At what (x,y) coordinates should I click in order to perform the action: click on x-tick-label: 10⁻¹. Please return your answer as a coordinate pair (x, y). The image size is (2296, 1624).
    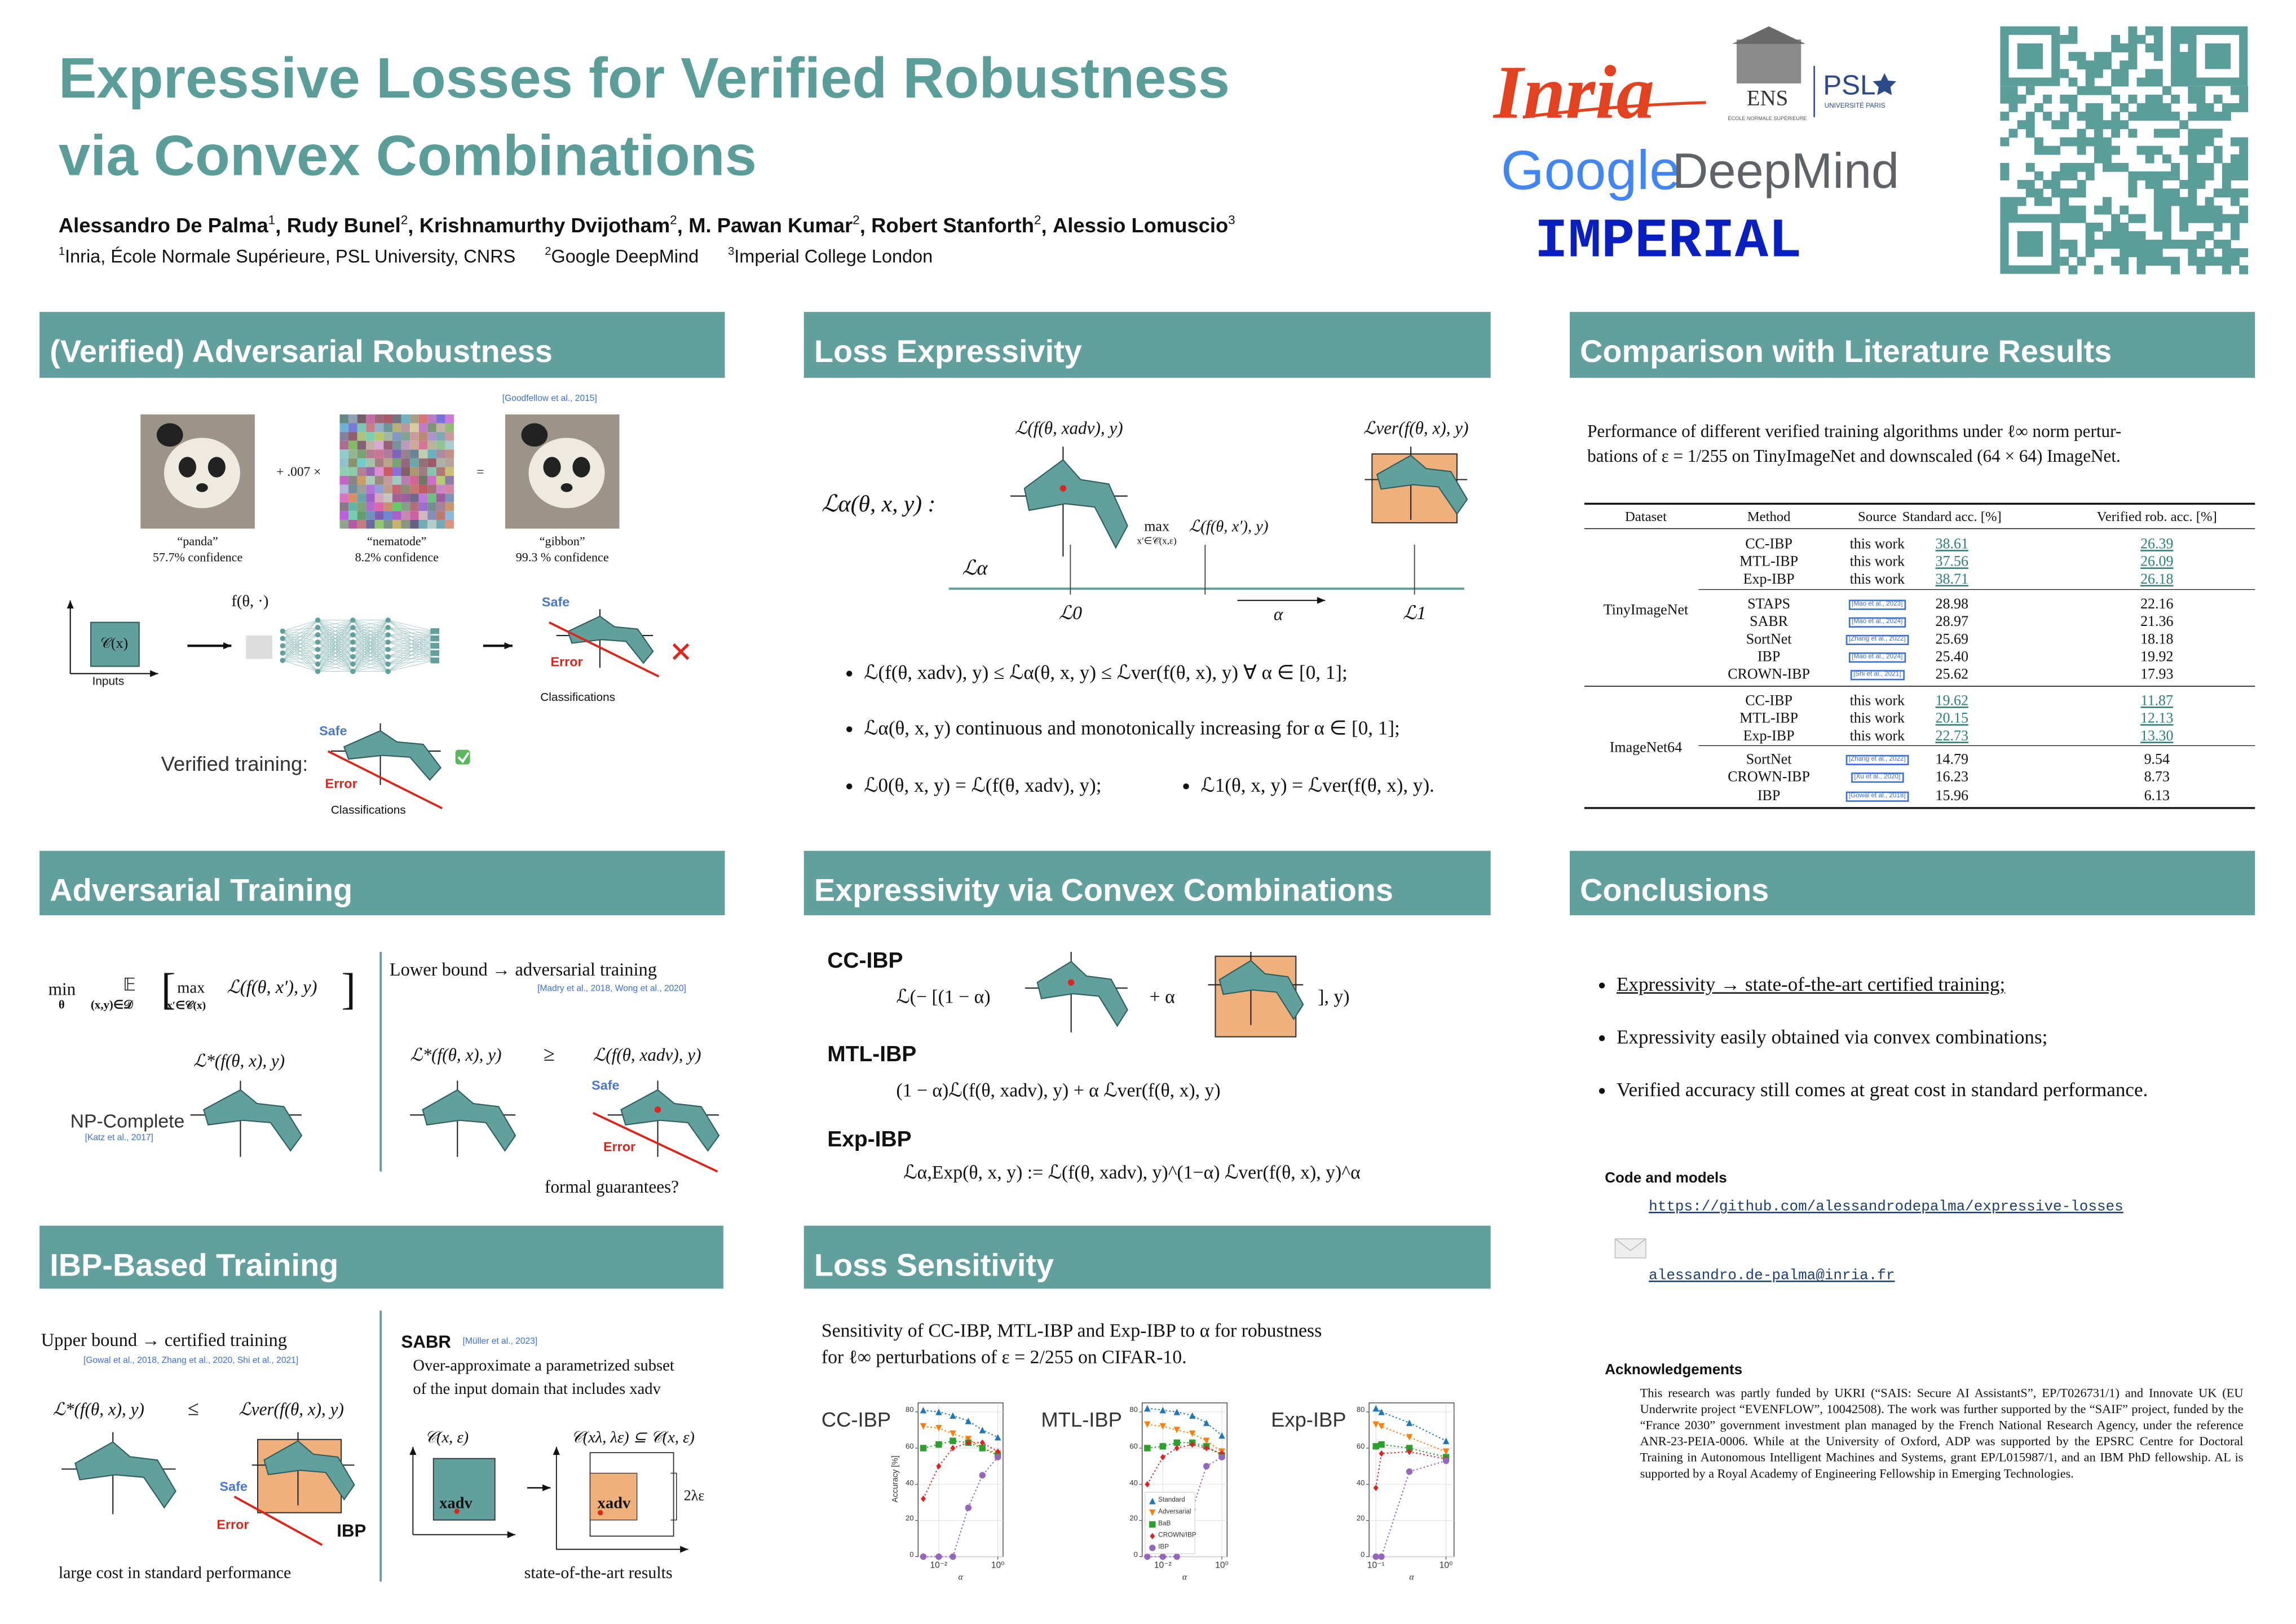
    Looking at the image, I should click on (1376, 1566).